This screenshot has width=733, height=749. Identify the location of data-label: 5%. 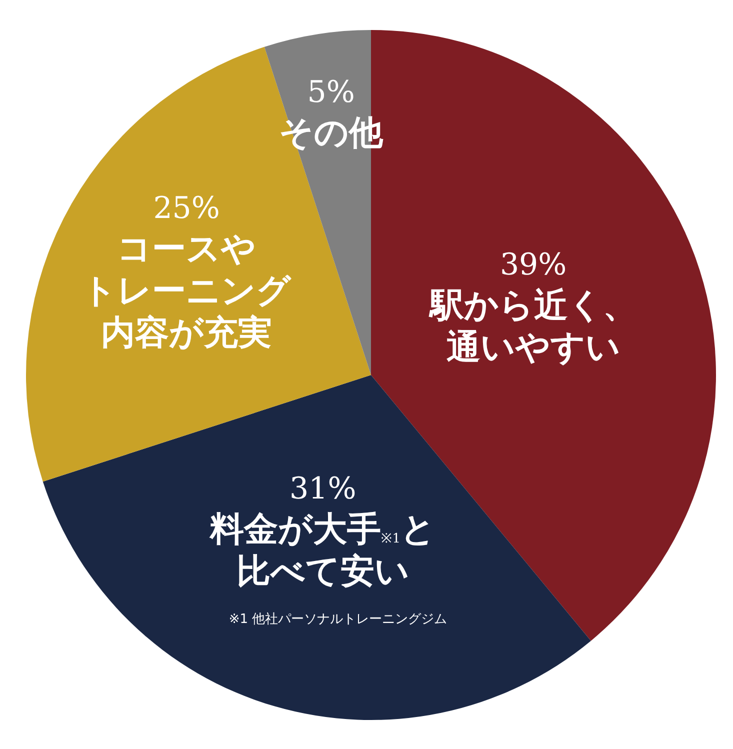
(331, 92).